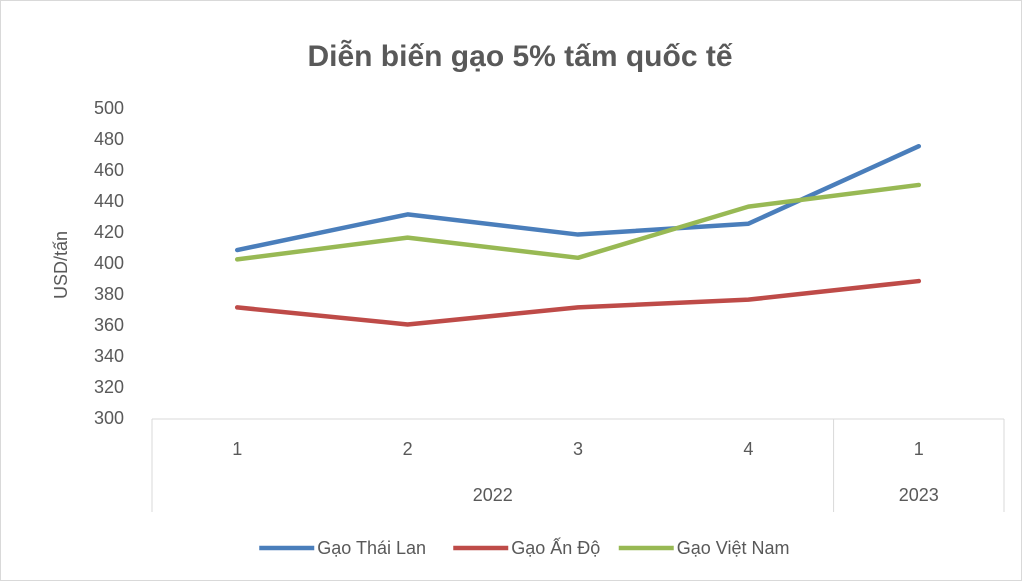 The image size is (1022, 586). What do you see at coordinates (519, 56) in the screenshot?
I see `chart-title: Diễn biến gạo 5% tấm quốc tế` at bounding box center [519, 56].